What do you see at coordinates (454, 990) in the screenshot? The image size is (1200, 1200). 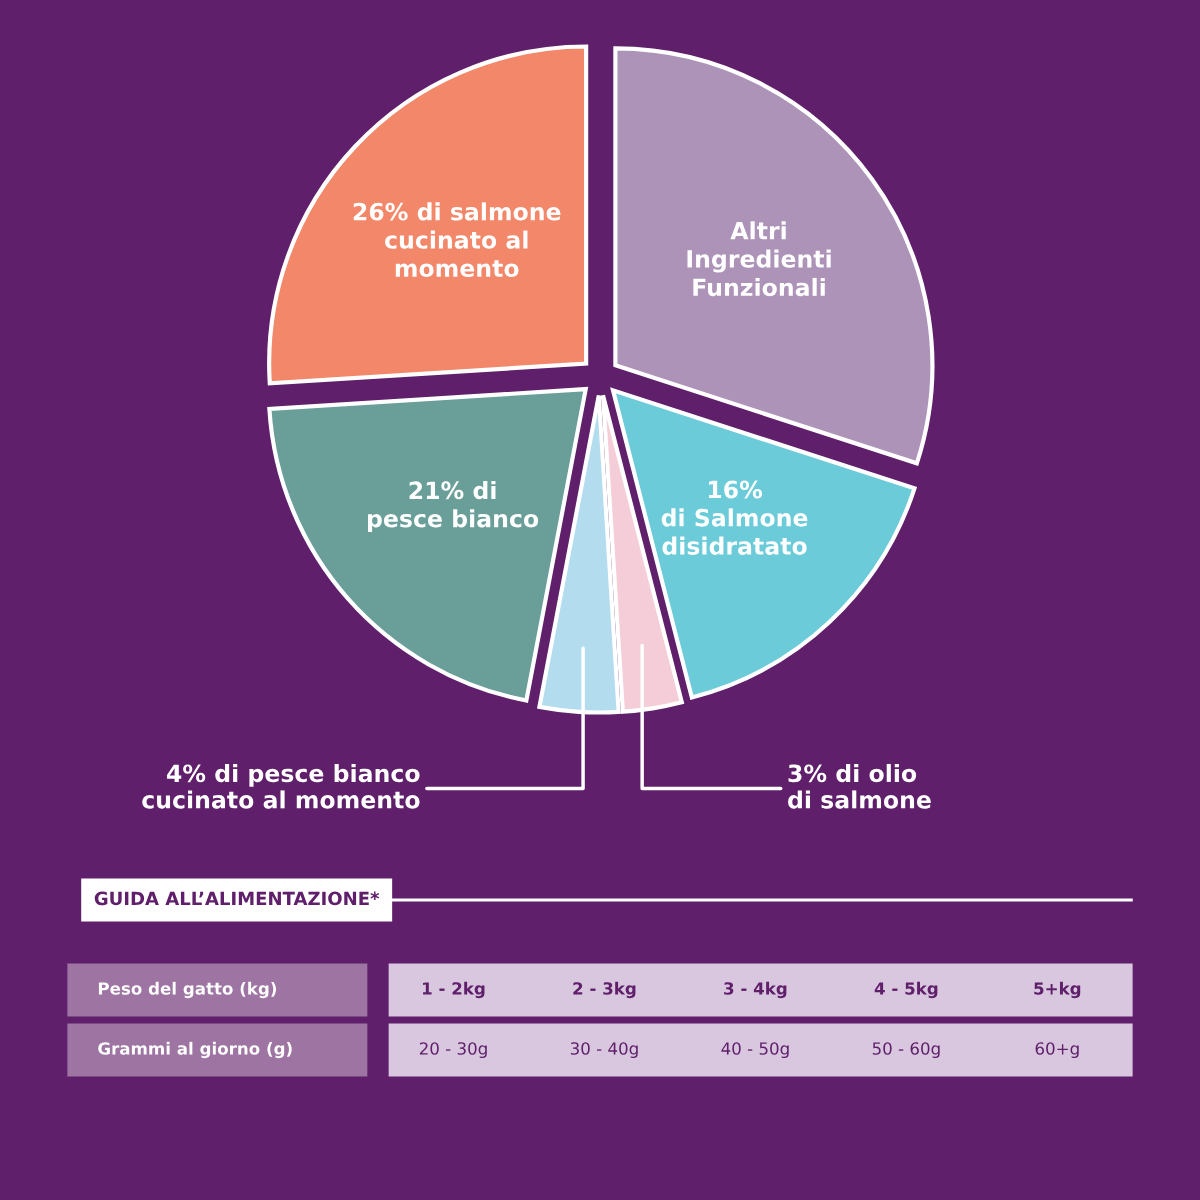 I see `category-label: 1 - 2kg` at bounding box center [454, 990].